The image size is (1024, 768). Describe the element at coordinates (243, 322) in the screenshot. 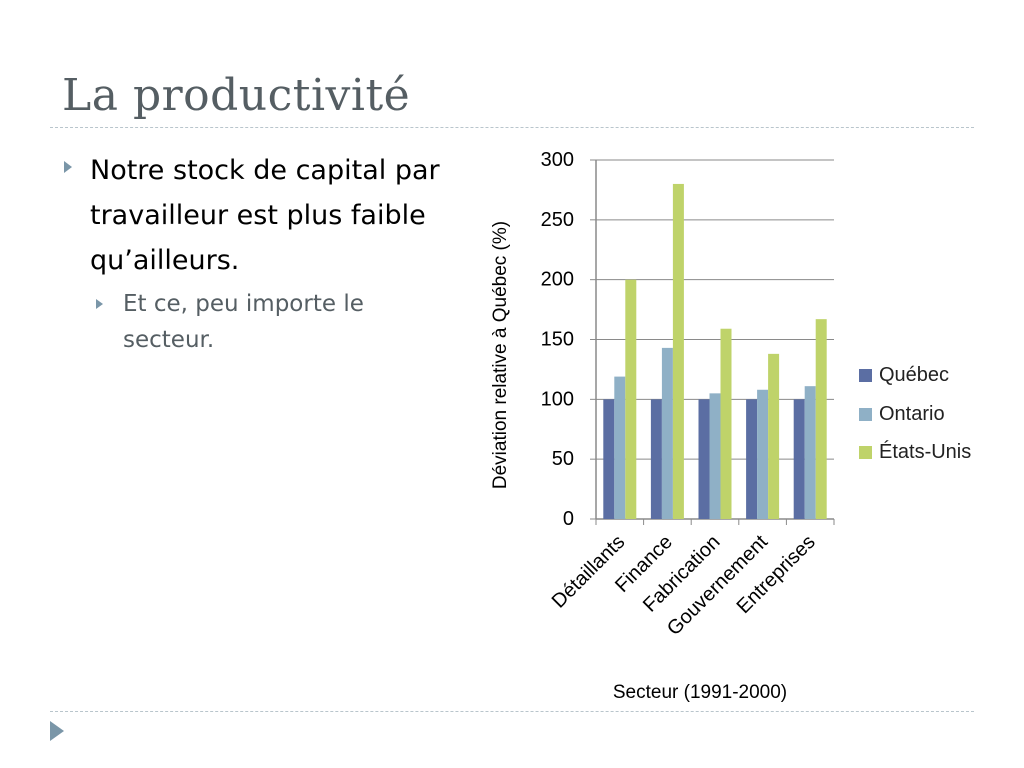

I see `sub-bullet-text: Et ce, peu importe le secteur.` at that location.